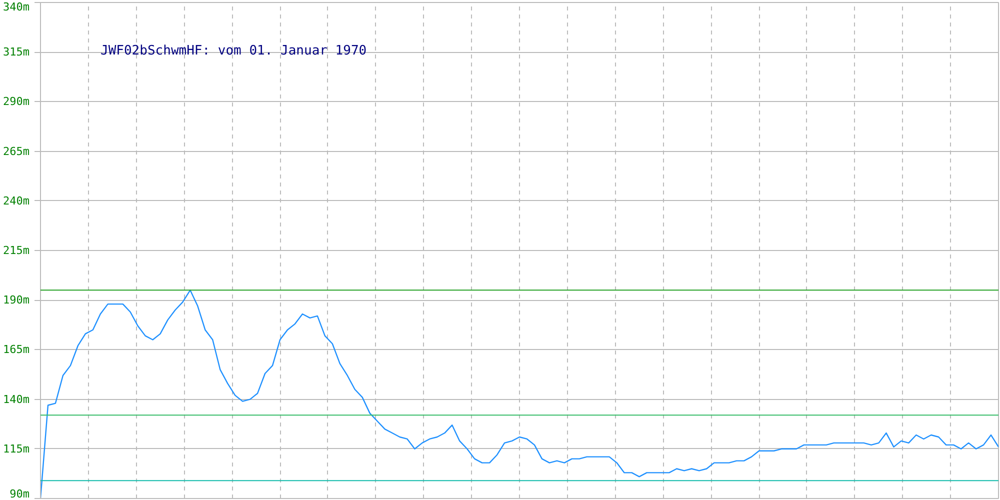 The image size is (1000, 500). I want to click on y-tick-label: 115m, so click(16, 449).